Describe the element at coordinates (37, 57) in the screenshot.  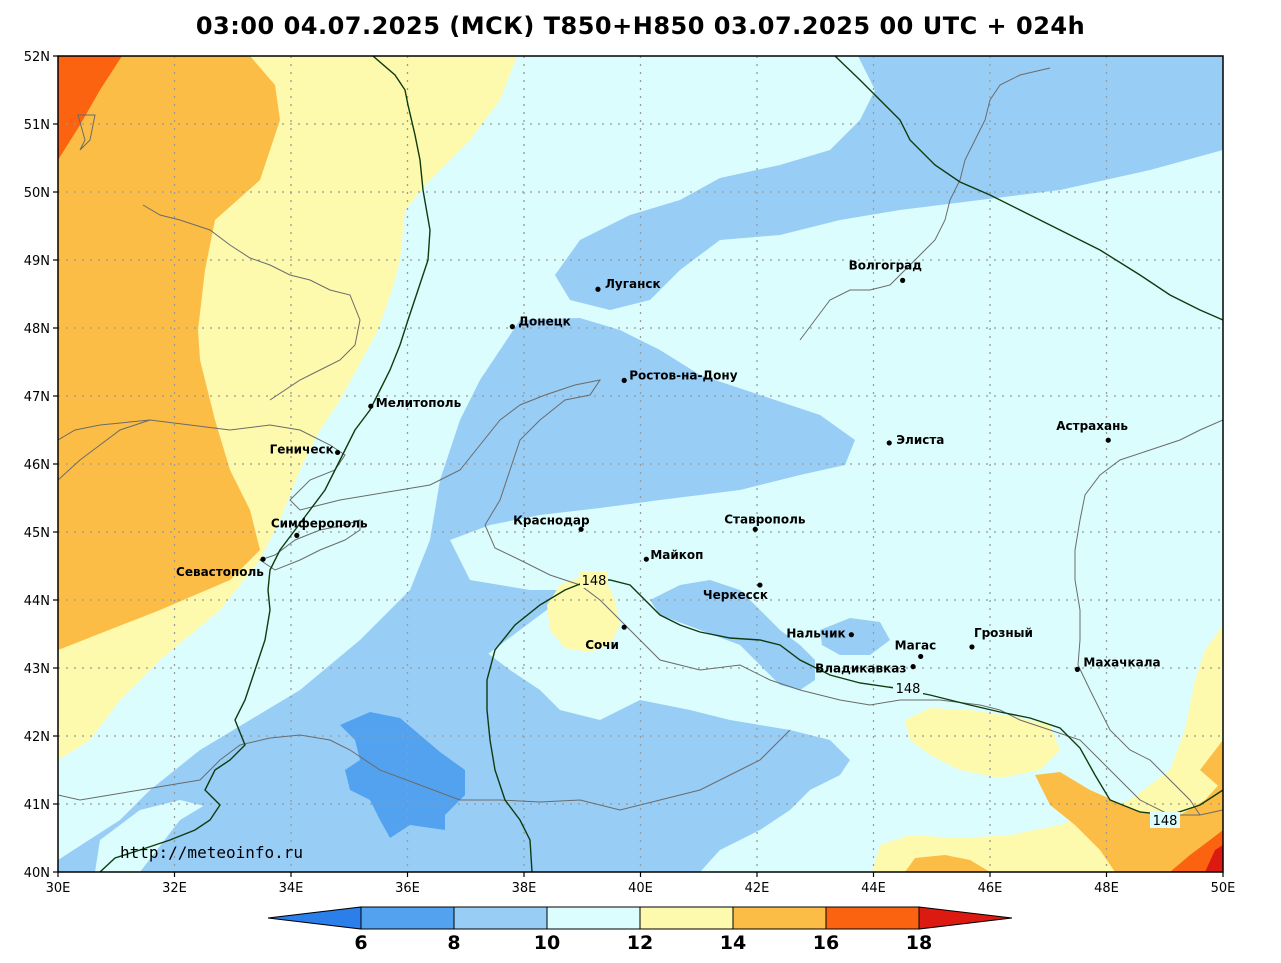
I see `lat-tick-label: 52N` at that location.